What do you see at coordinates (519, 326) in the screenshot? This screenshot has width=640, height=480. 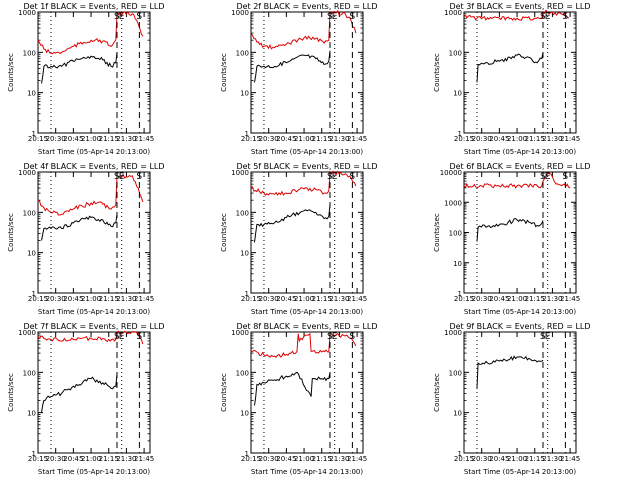 I see `panel-title: Det 9f BLACK = Events, RED = LLD` at bounding box center [519, 326].